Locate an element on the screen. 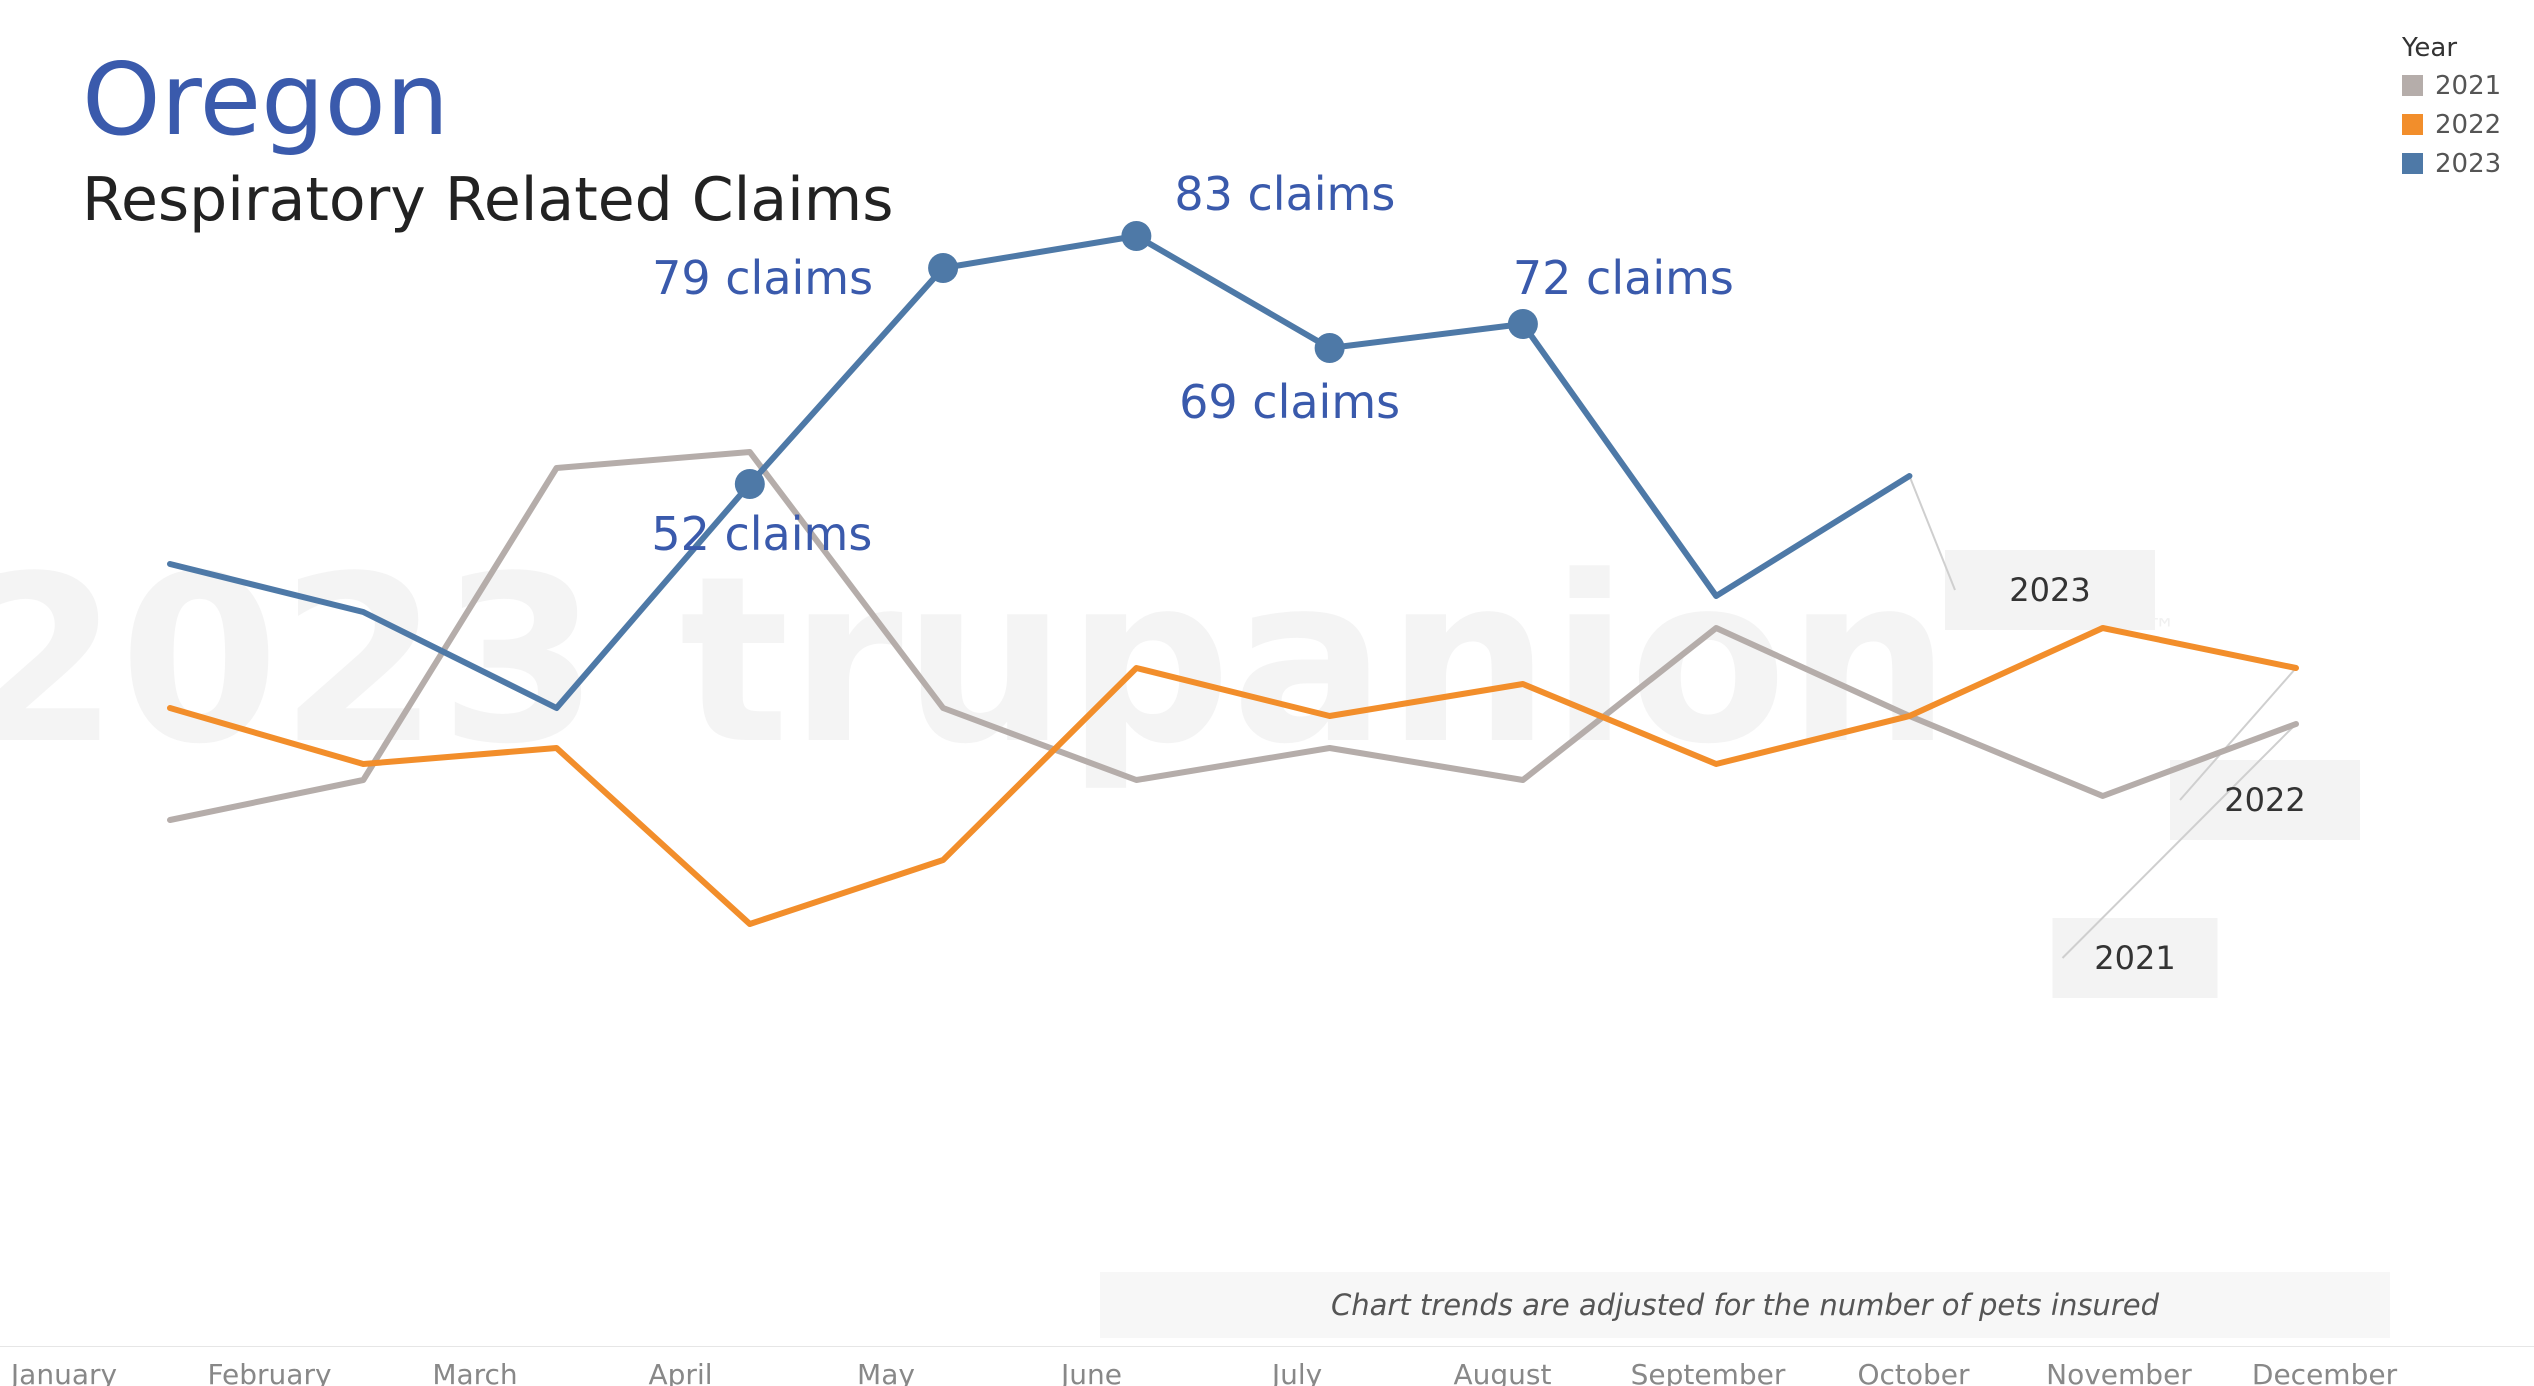  end-label-2023: 2023 is located at coordinates (2049, 590).